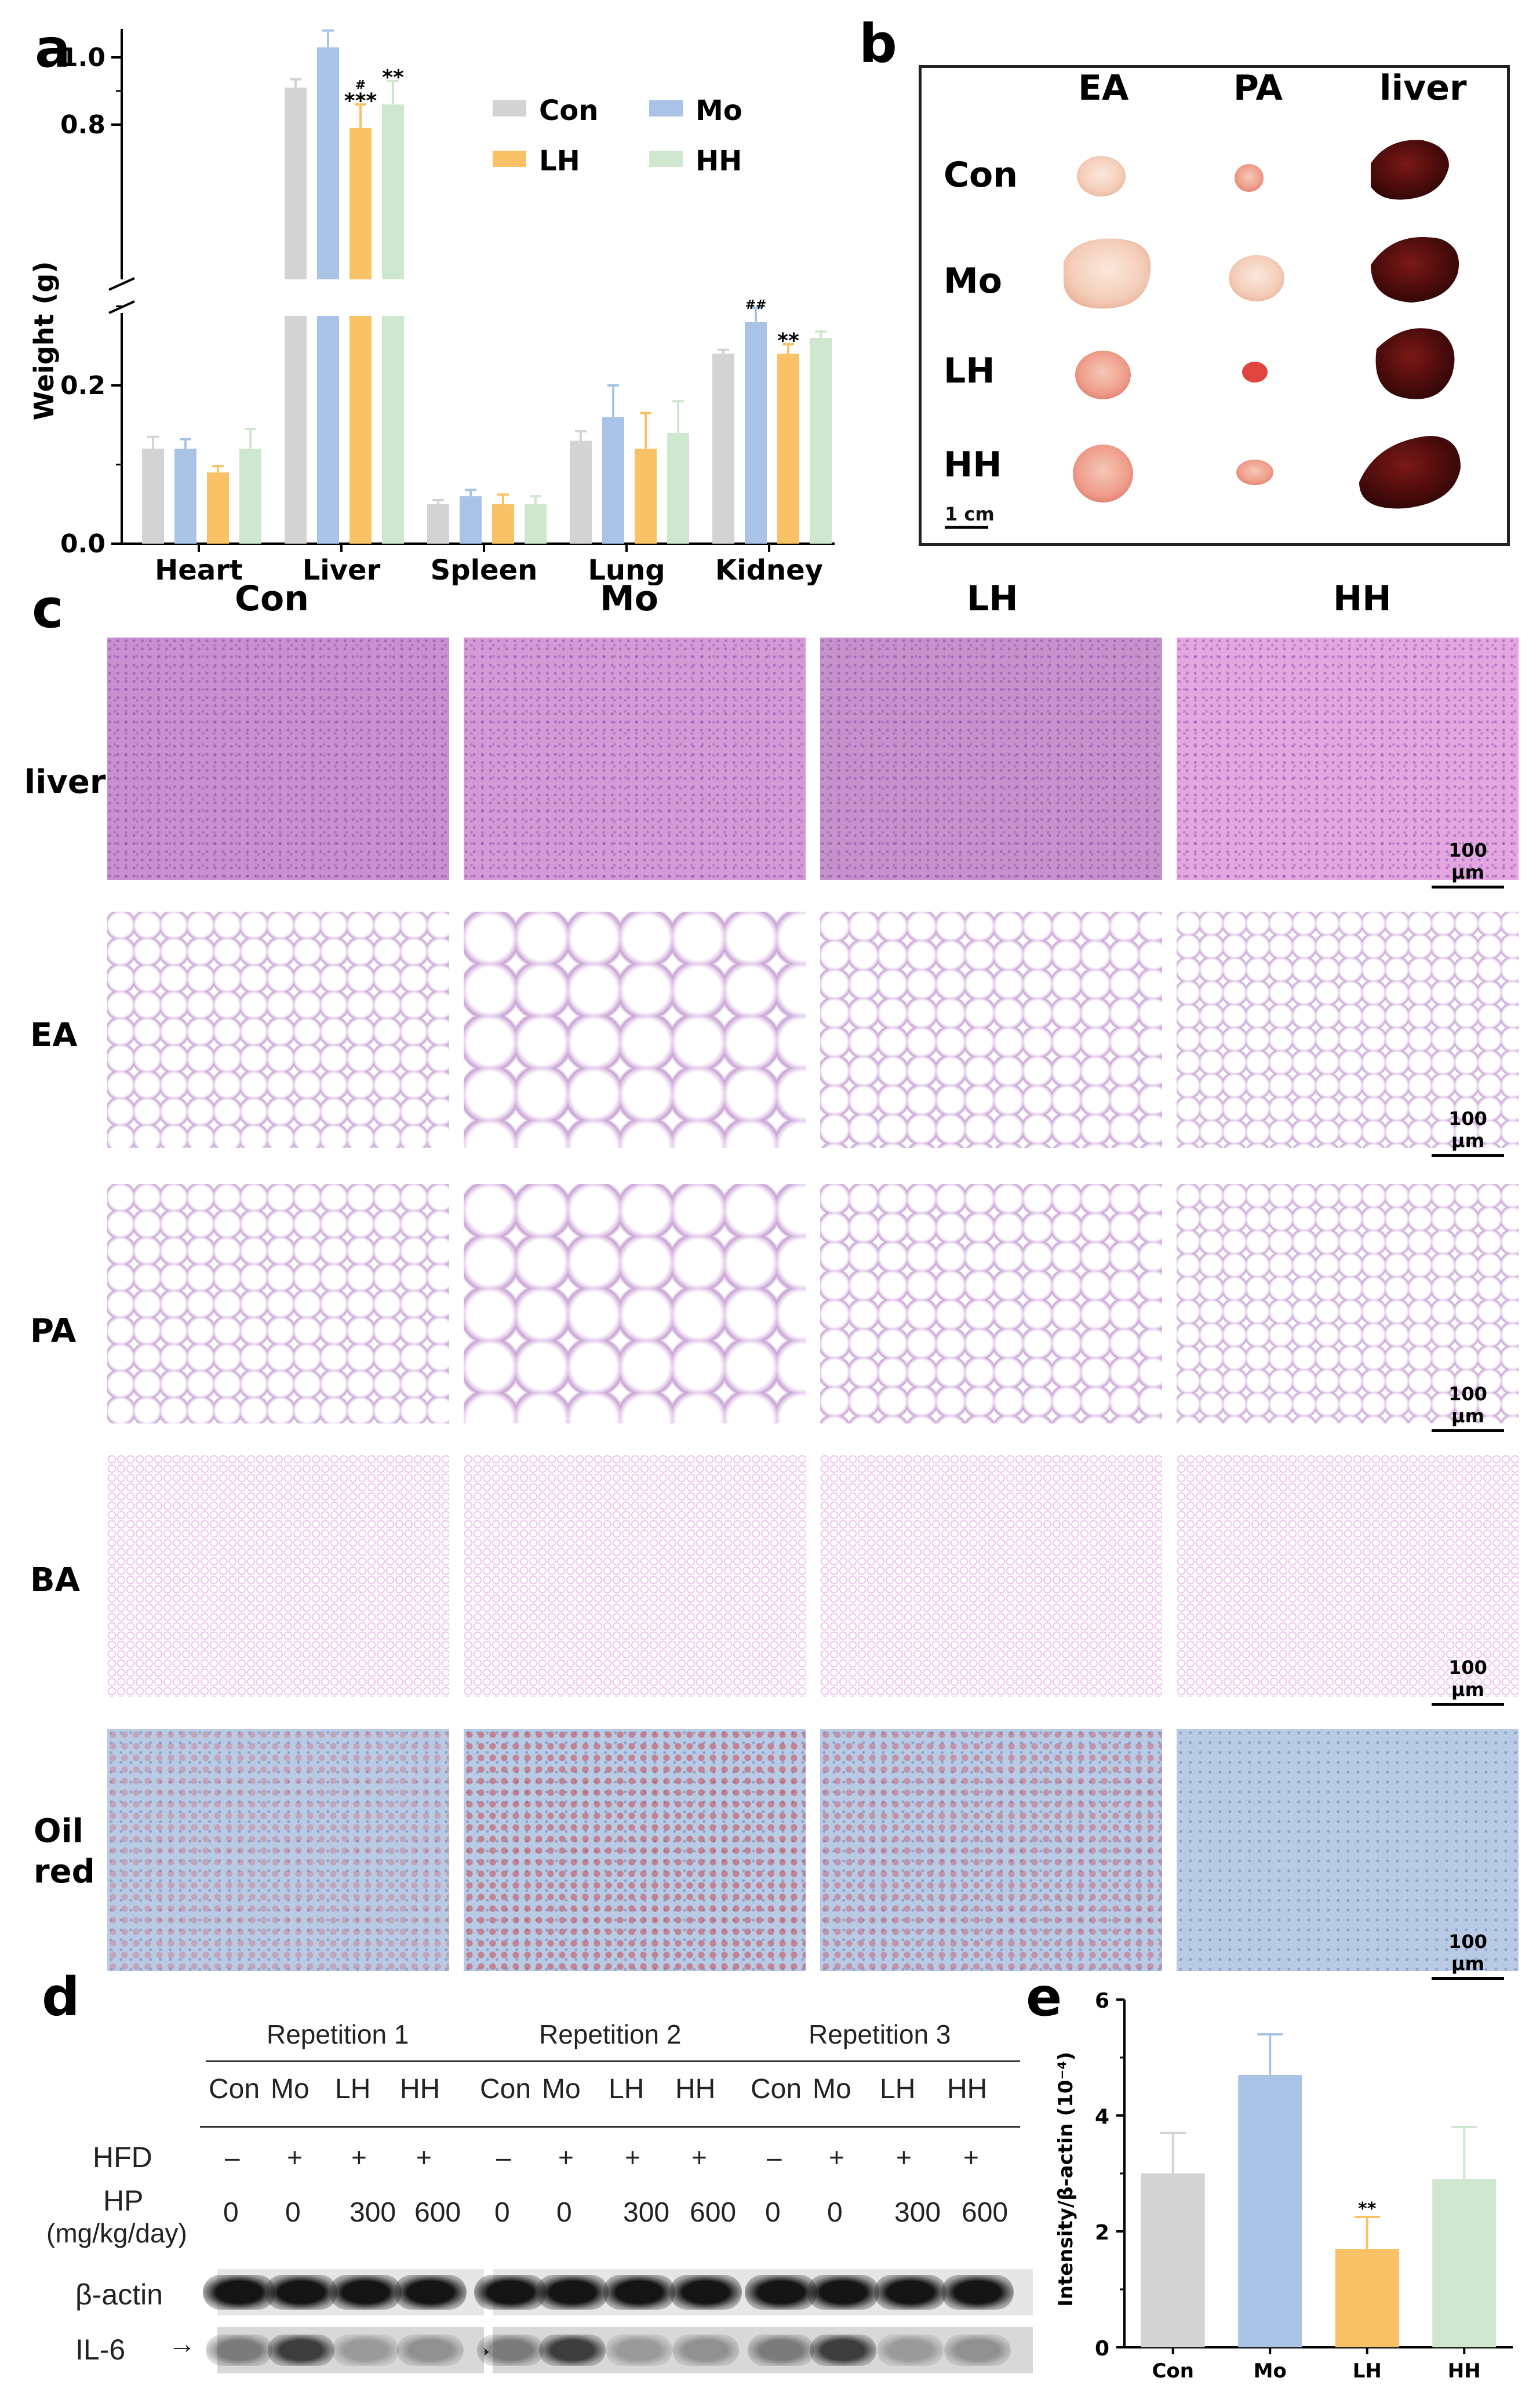  I want to click on panel-label-e: e, so click(1044, 1997).